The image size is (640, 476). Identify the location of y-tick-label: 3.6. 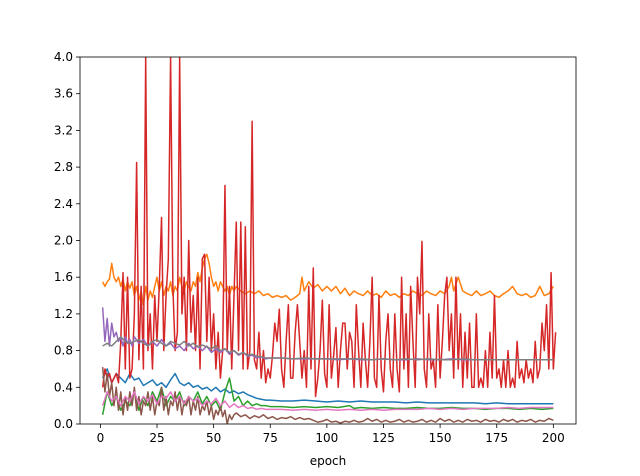
(63, 94).